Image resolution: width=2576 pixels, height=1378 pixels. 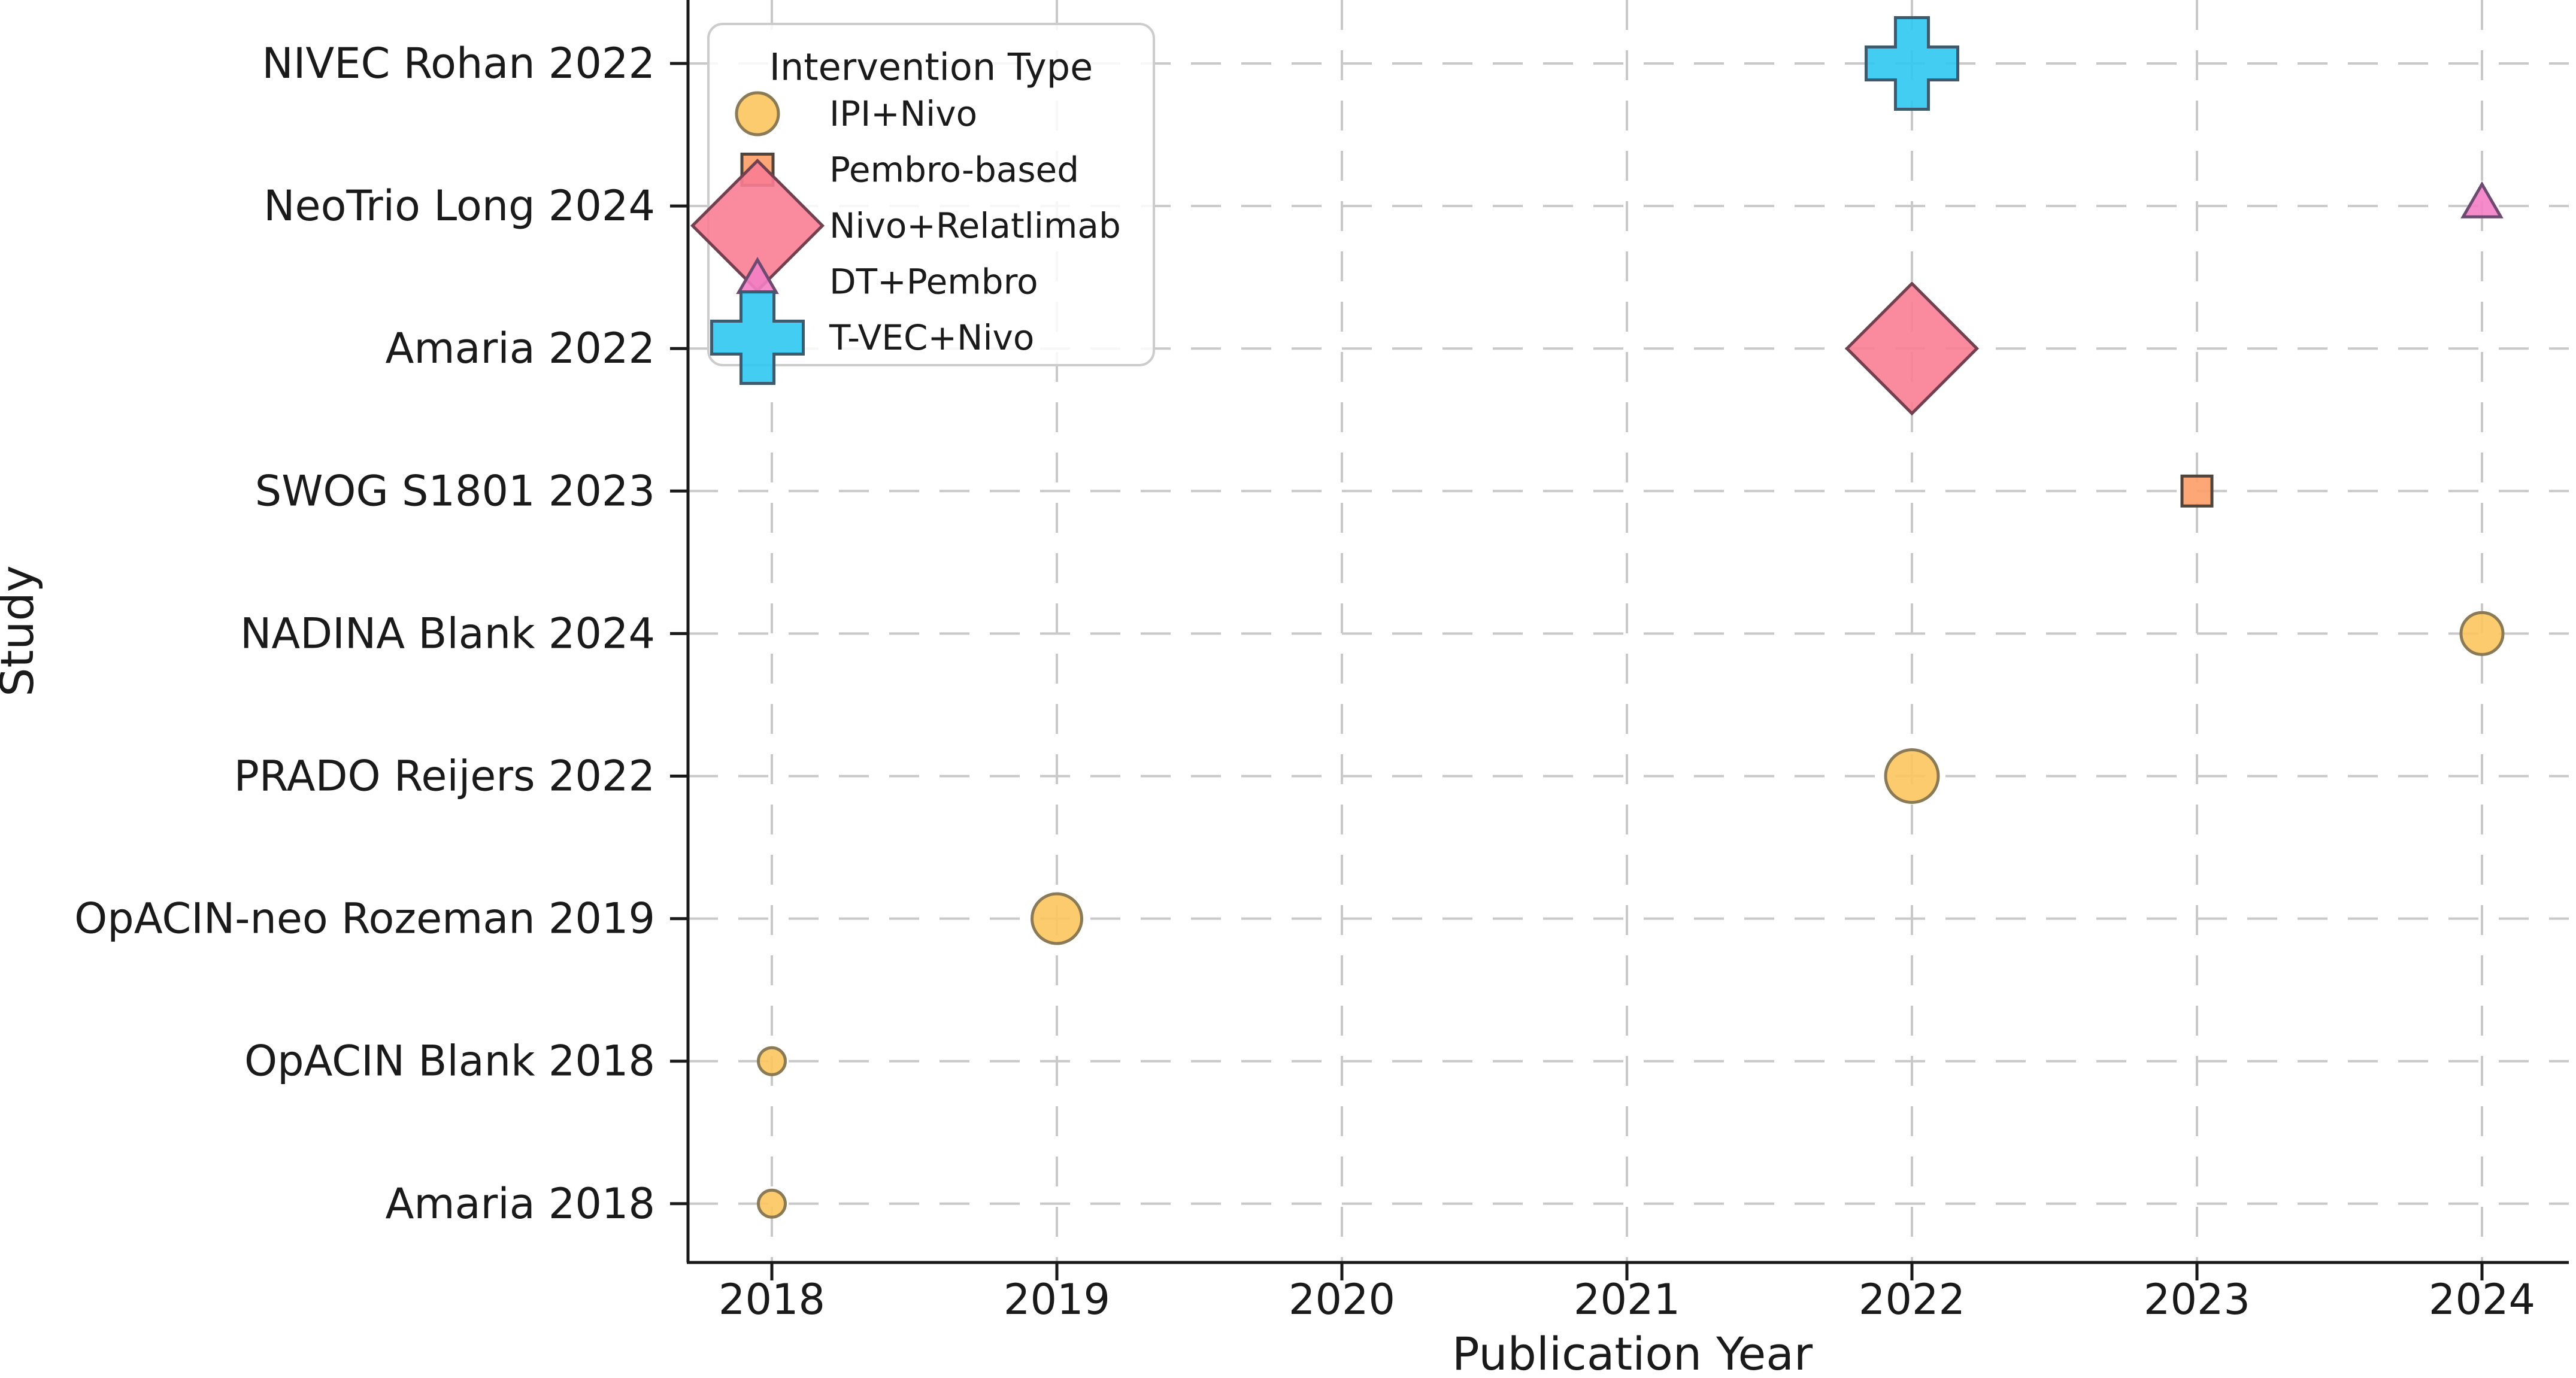 What do you see at coordinates (1912, 1300) in the screenshot?
I see `x-tick-label-2022: 2022` at bounding box center [1912, 1300].